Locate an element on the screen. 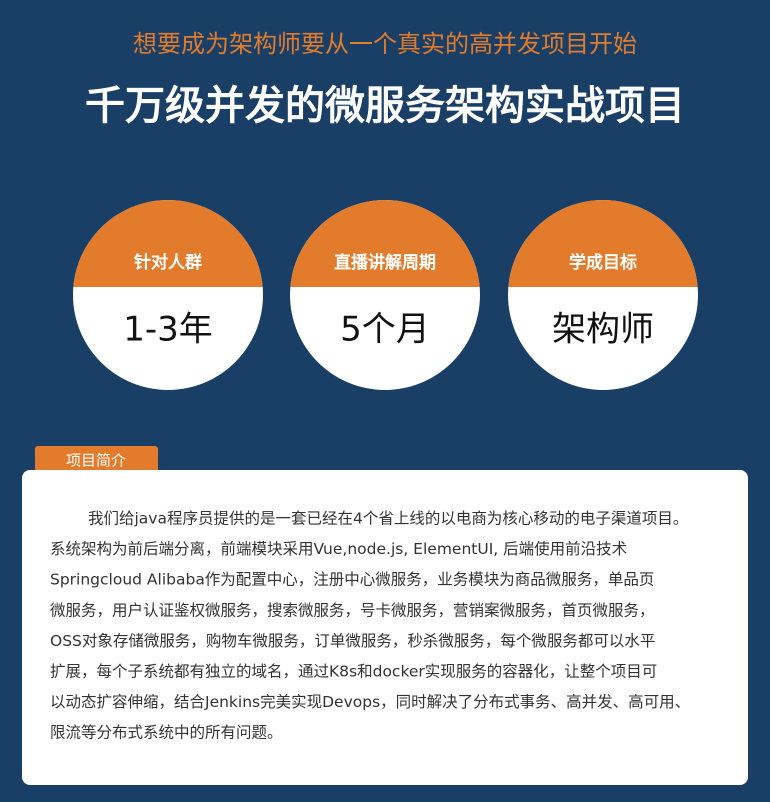  tab is located at coordinates (96, 461).